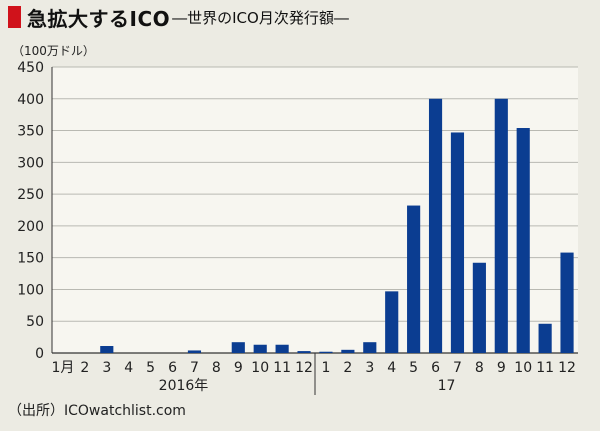  I want to click on x-group-label: 17, so click(447, 386).